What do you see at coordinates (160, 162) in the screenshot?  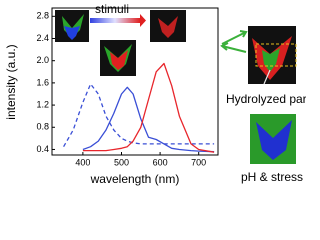 I see `x-tick-label: 600` at bounding box center [160, 162].